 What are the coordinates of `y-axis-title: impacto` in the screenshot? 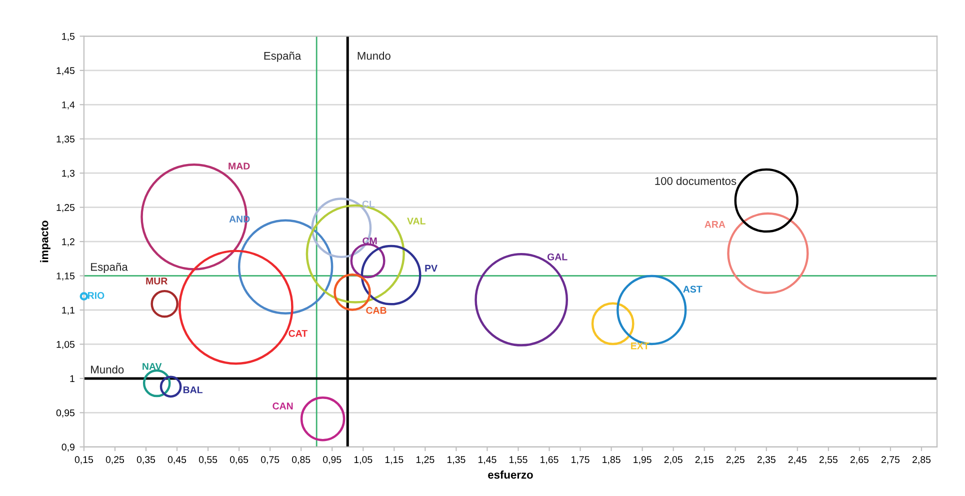 It's located at (45, 241).